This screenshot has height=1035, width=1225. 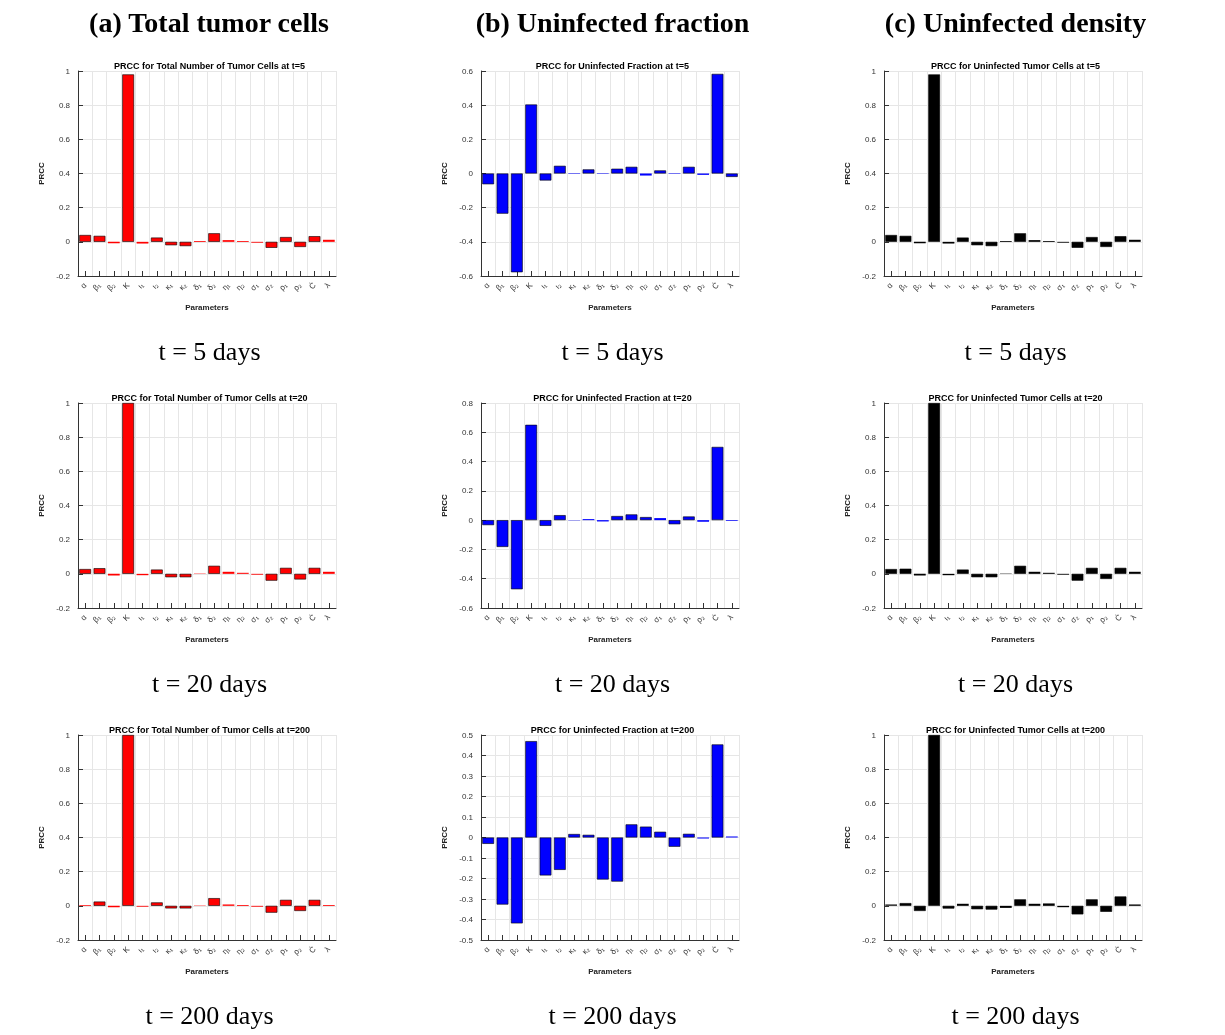 What do you see at coordinates (209, 729) in the screenshot?
I see `chart-title: PRCC for Total Number of Tumor Cells at t=200` at bounding box center [209, 729].